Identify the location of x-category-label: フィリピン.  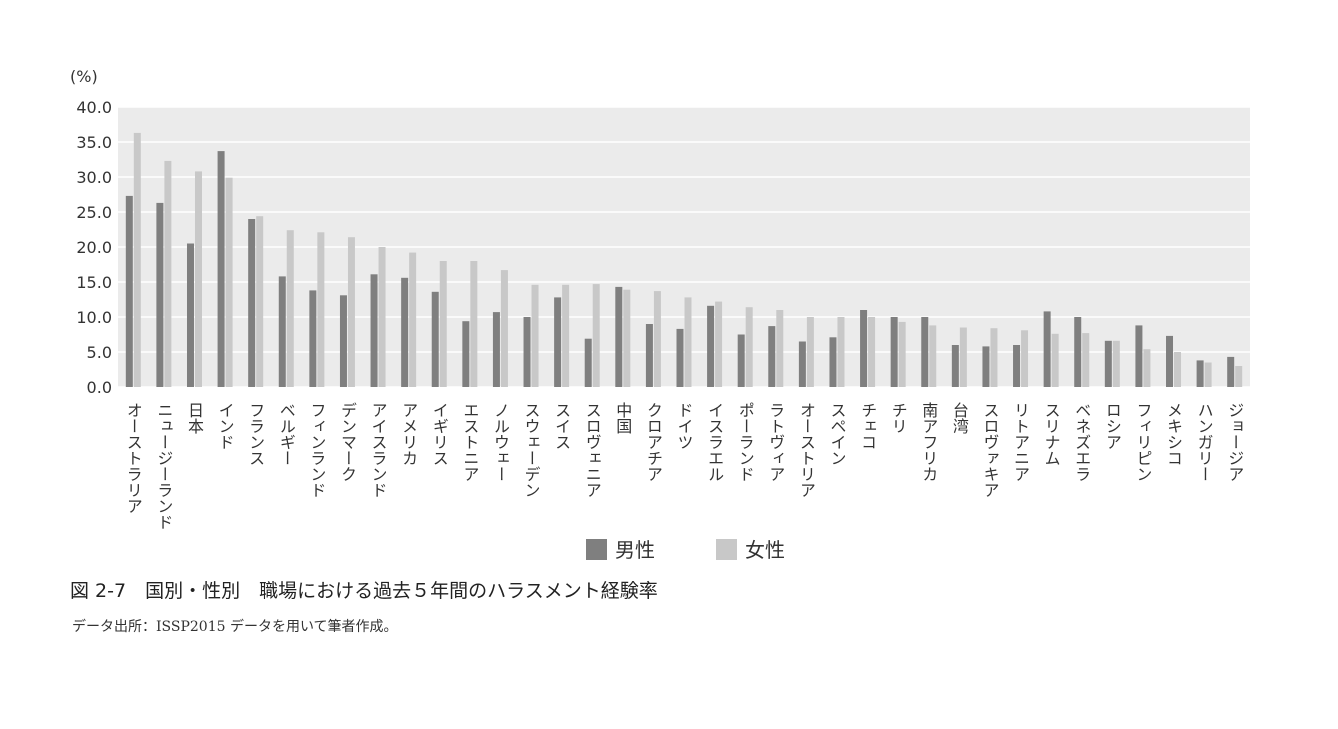
(1142, 442).